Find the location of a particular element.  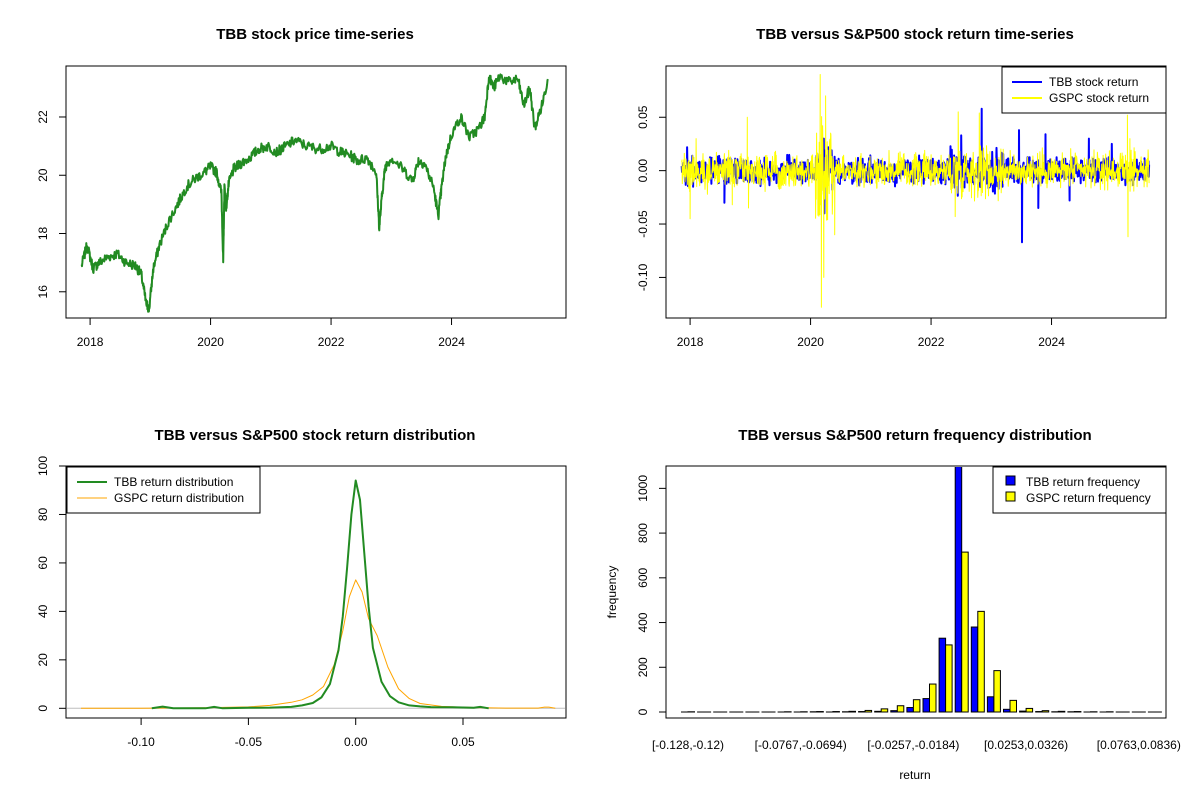

returns-y-tick-label: 0.05 is located at coordinates (643, 117).